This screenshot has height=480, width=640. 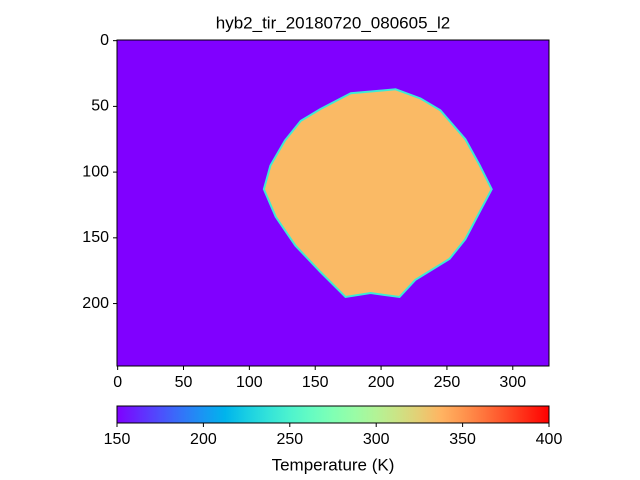 I want to click on x-tick-label: 100, so click(x=249, y=382).